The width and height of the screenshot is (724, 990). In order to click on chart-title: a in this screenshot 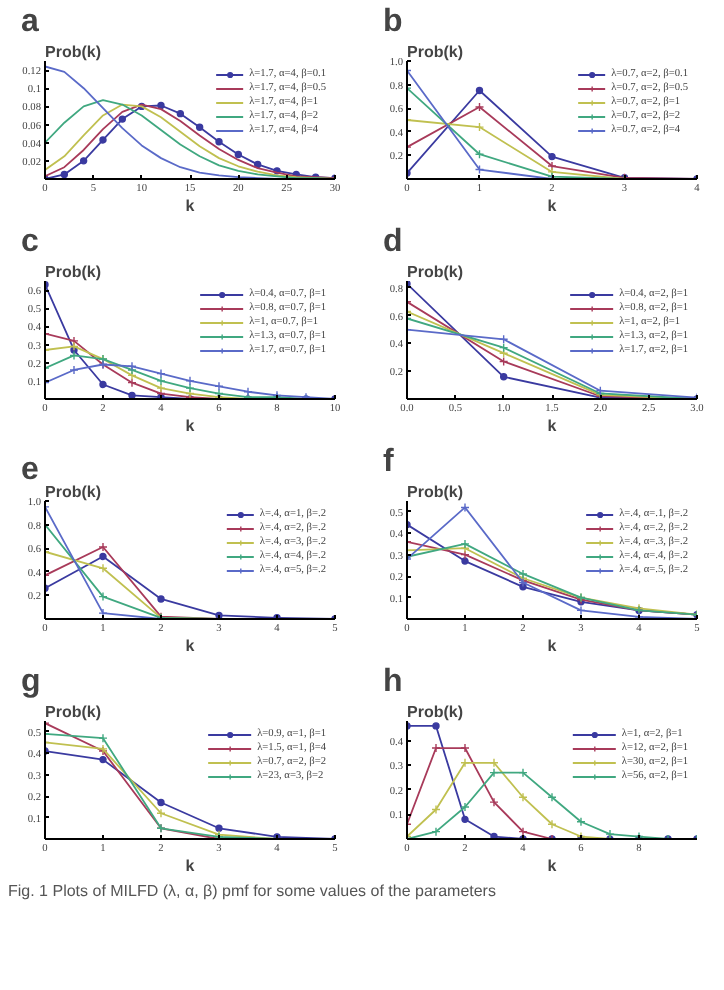, I will do `click(30, 22)`.